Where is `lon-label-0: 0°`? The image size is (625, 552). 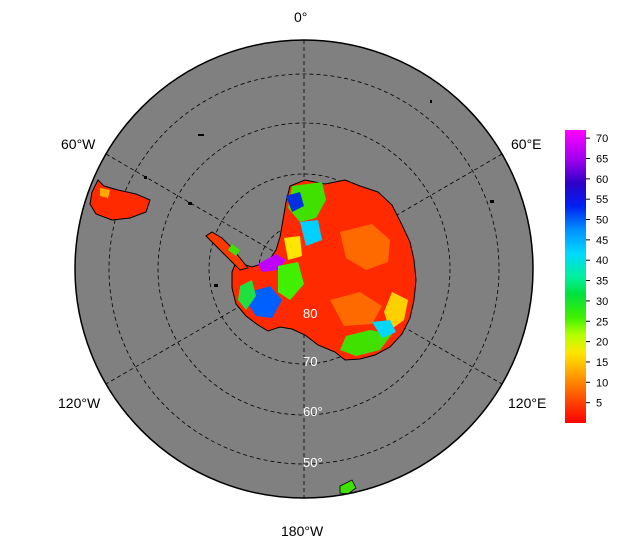 lon-label-0: 0° is located at coordinates (301, 17).